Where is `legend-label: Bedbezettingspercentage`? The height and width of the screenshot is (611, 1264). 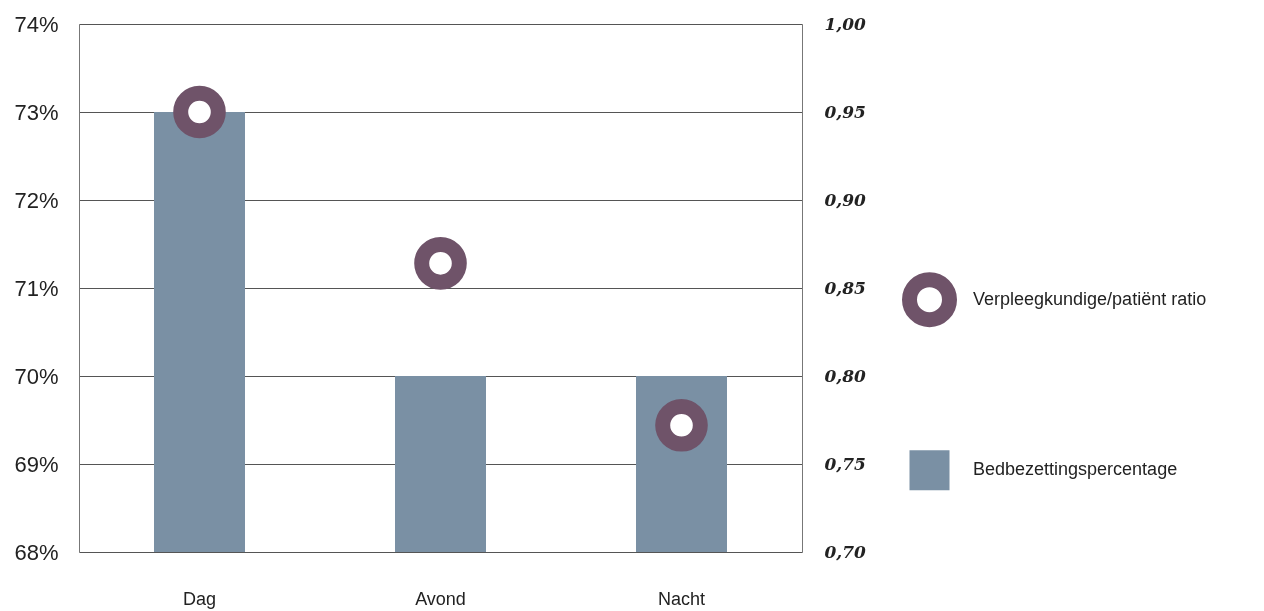
legend-label: Bedbezettingspercentage is located at coordinates (1075, 469).